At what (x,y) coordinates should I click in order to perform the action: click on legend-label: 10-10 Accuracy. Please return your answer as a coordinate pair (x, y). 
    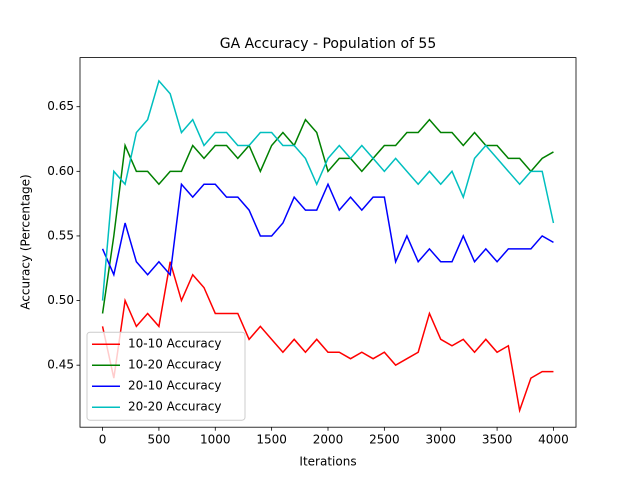
    Looking at the image, I should click on (174, 344).